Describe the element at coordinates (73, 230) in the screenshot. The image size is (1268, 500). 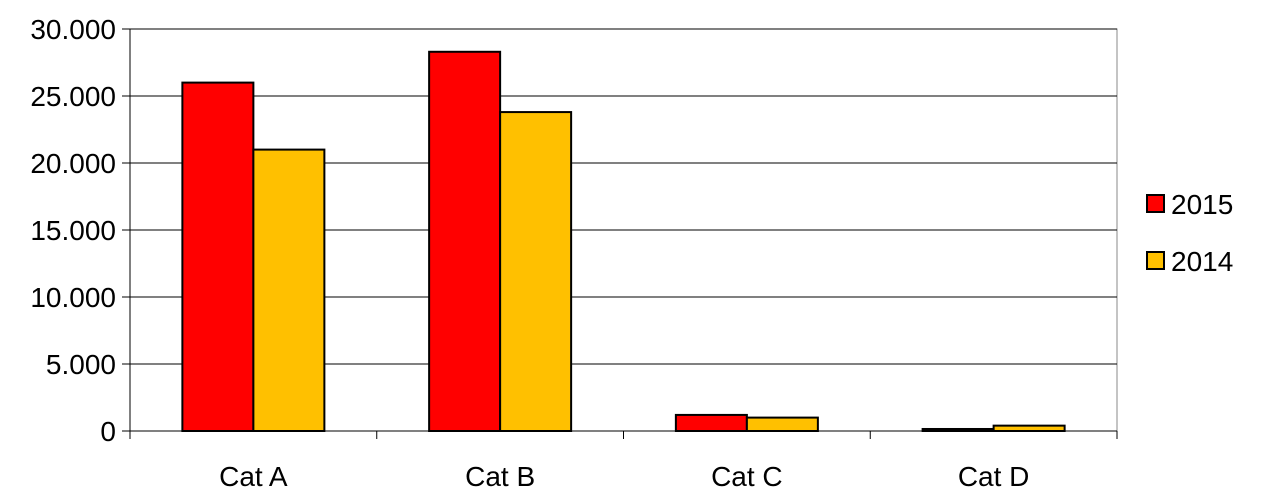
I see `y-tick-label: 15.000` at that location.